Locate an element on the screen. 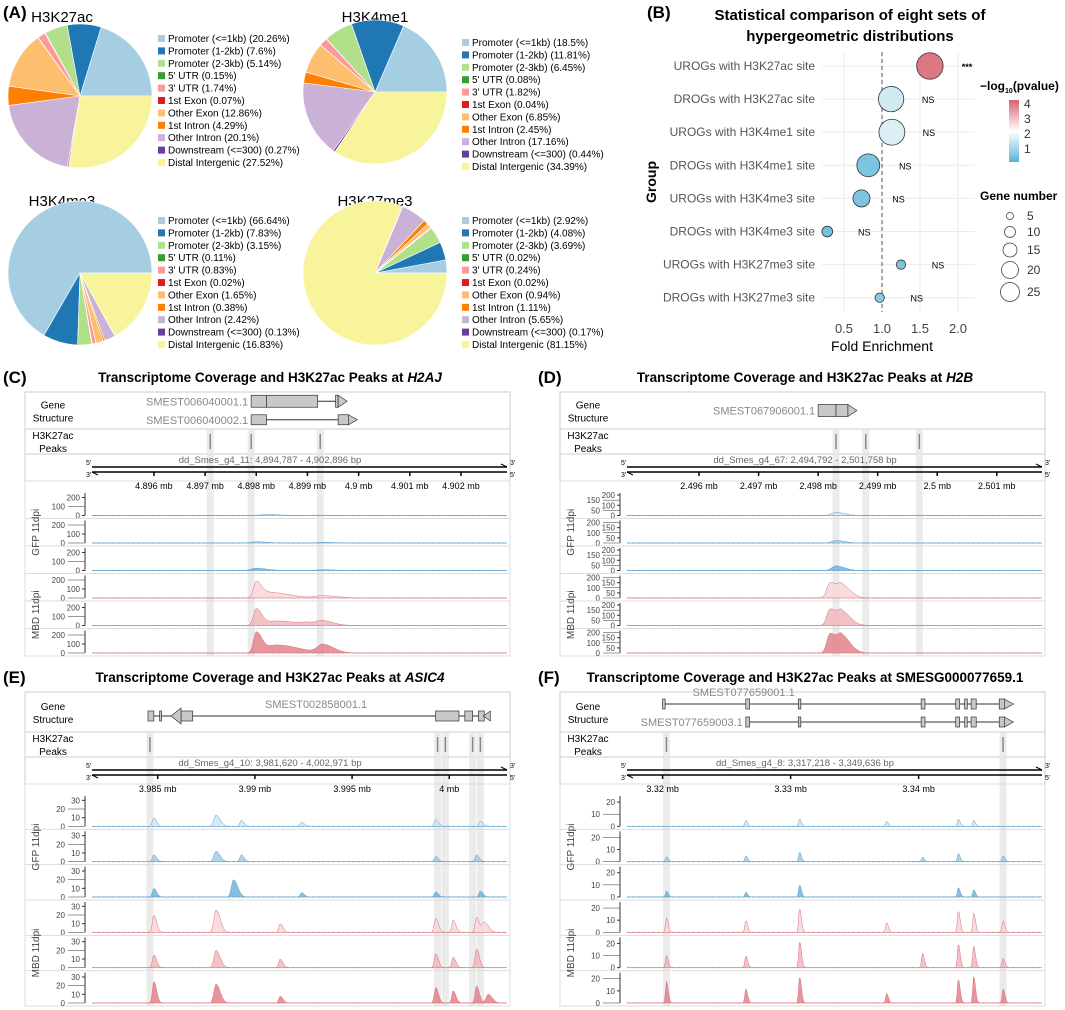  legend-label: 5' UTR (0.15%) is located at coordinates (202, 76).